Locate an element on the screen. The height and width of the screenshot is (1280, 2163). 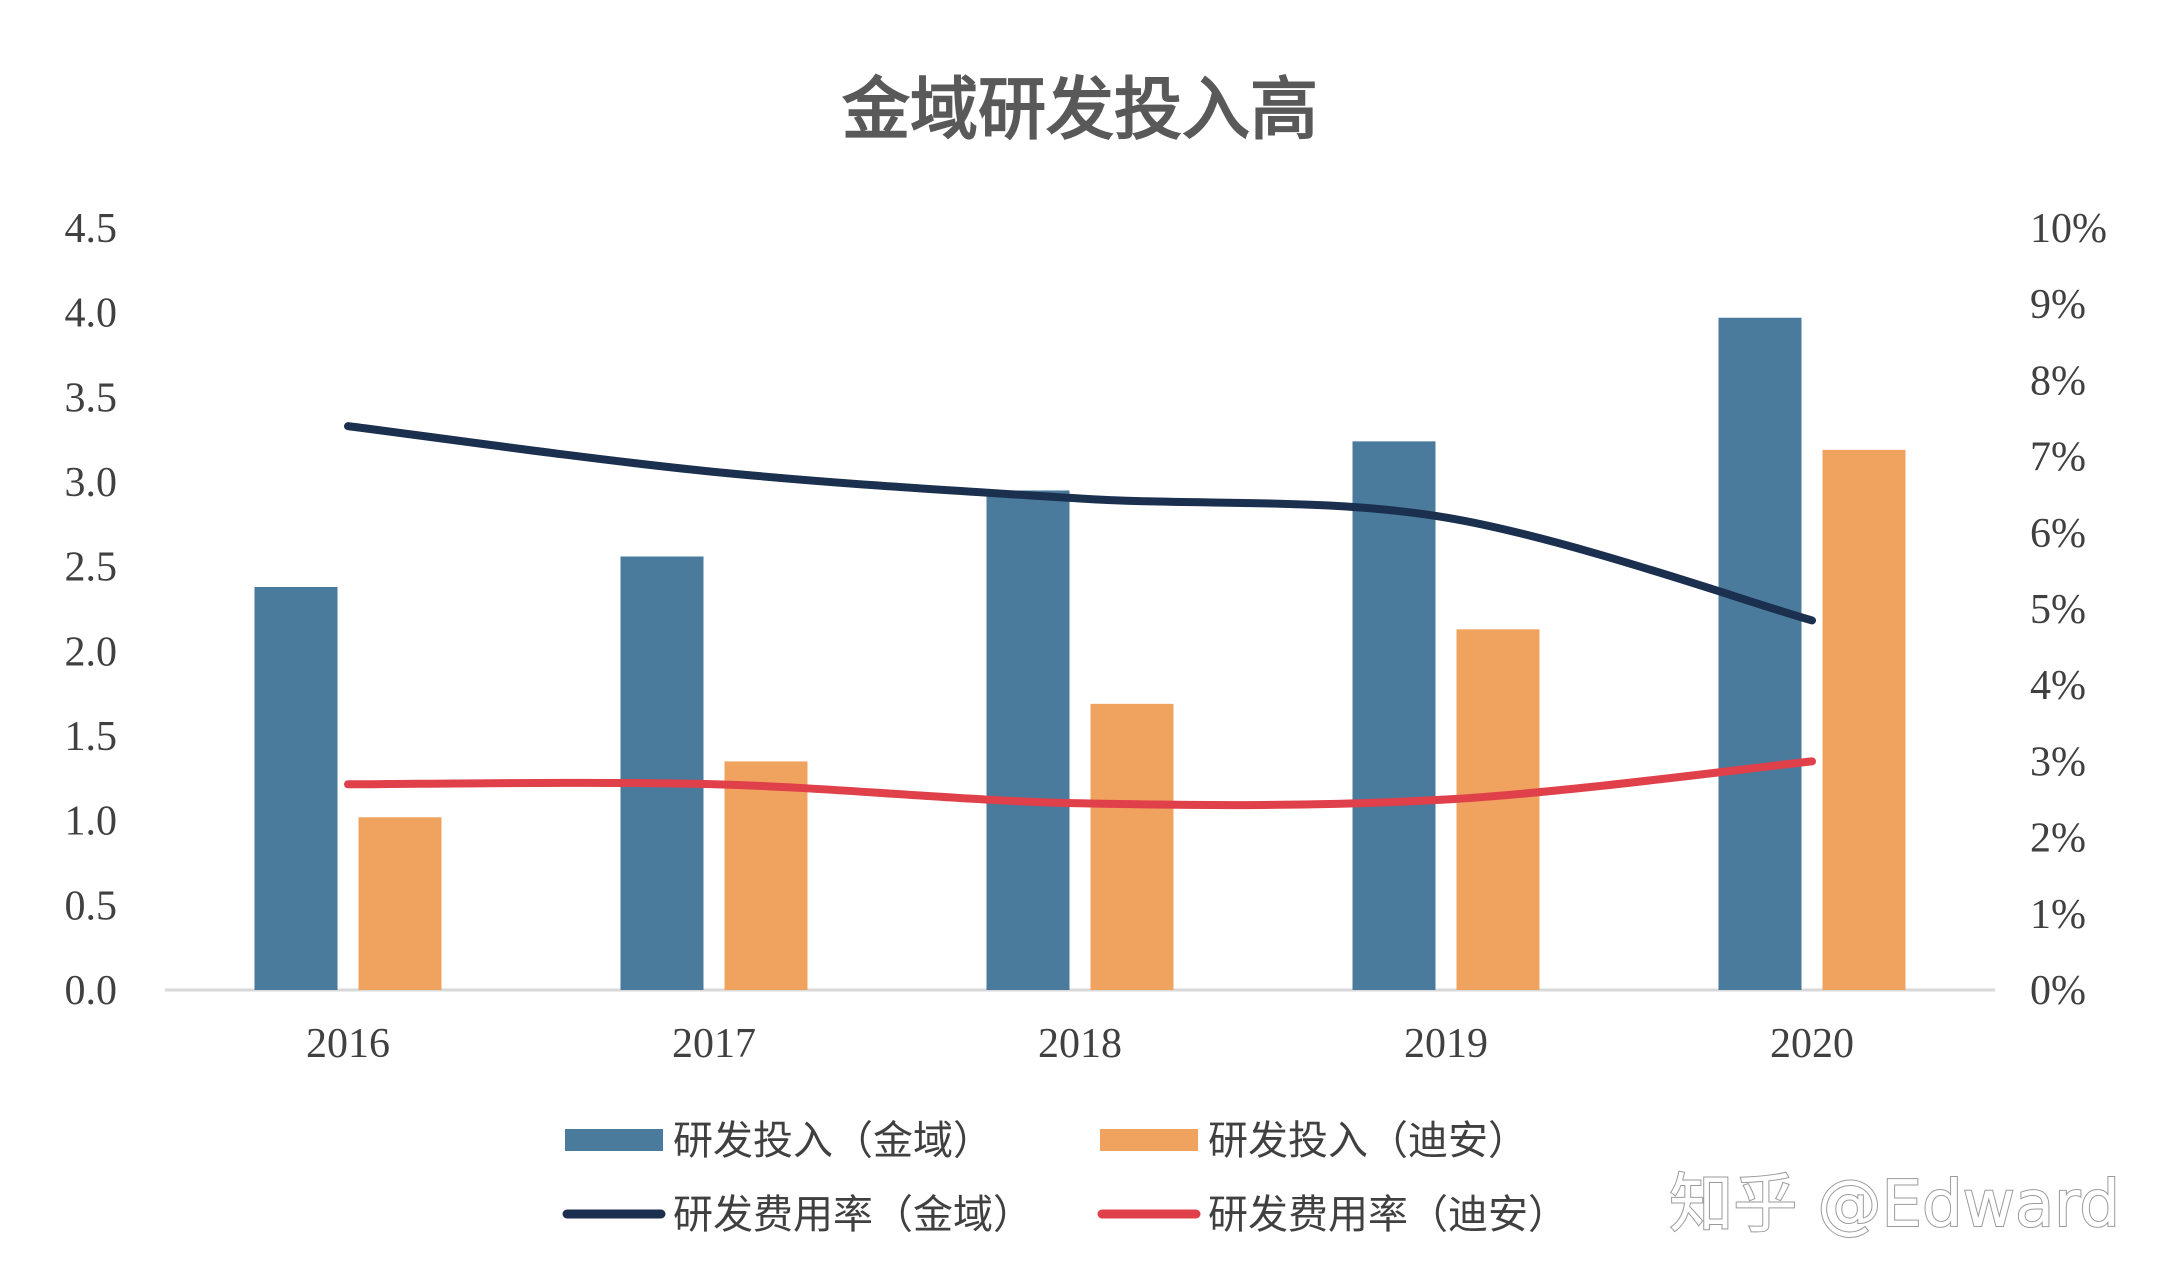
left-tick-label: 4.0 is located at coordinates (91, 314).